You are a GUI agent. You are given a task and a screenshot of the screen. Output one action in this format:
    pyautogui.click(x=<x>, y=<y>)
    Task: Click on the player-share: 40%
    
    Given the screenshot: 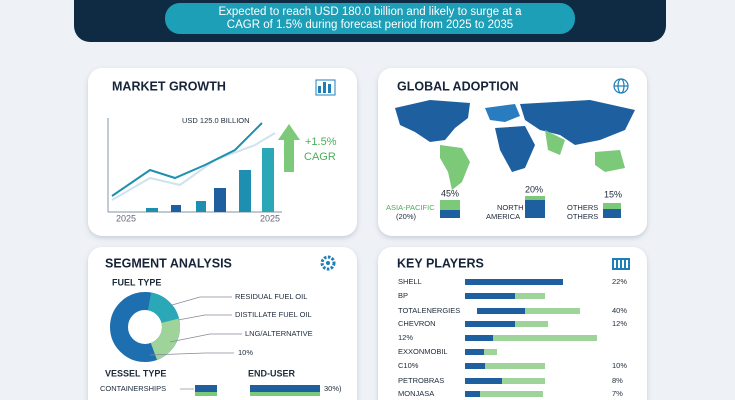 What is the action you would take?
    pyautogui.click(x=619, y=310)
    